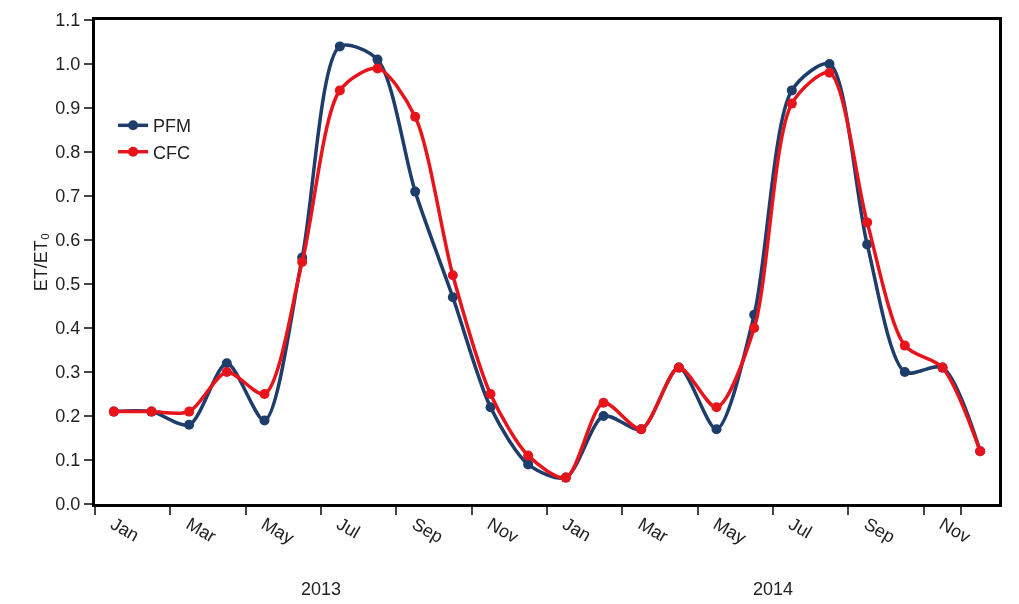 This screenshot has width=1019, height=604. What do you see at coordinates (68, 240) in the screenshot?
I see `y-tick-label: 0.6` at bounding box center [68, 240].